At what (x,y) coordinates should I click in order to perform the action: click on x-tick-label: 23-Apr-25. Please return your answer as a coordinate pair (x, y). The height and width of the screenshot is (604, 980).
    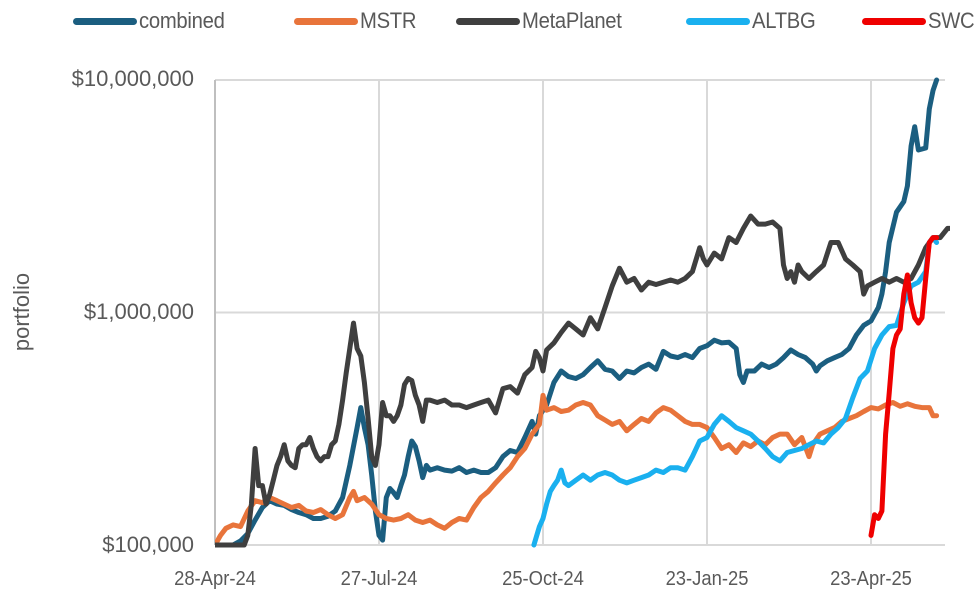
    Looking at the image, I should click on (871, 579).